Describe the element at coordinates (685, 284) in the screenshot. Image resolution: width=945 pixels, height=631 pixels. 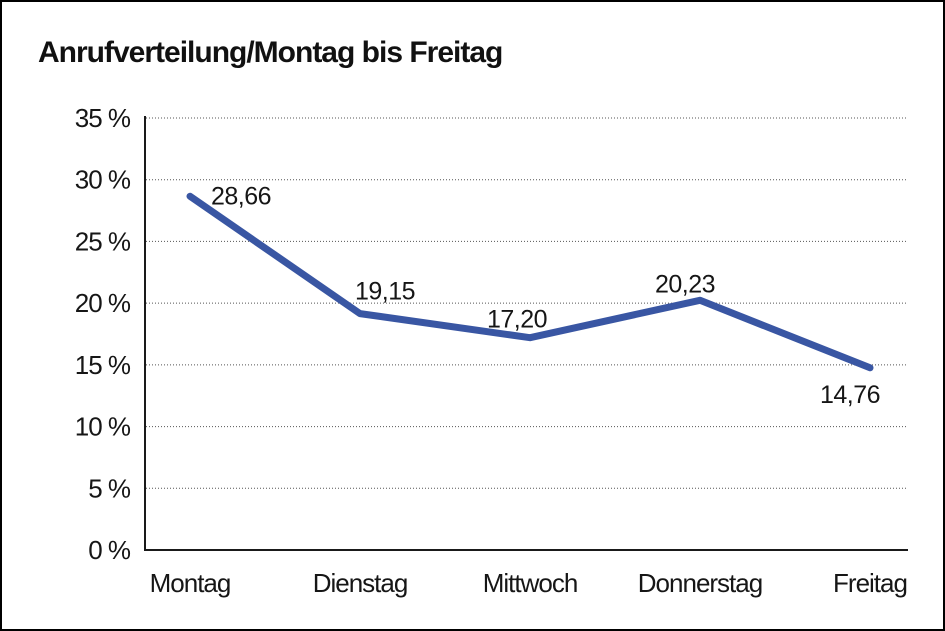
I see `data-point-label: 20,23` at that location.